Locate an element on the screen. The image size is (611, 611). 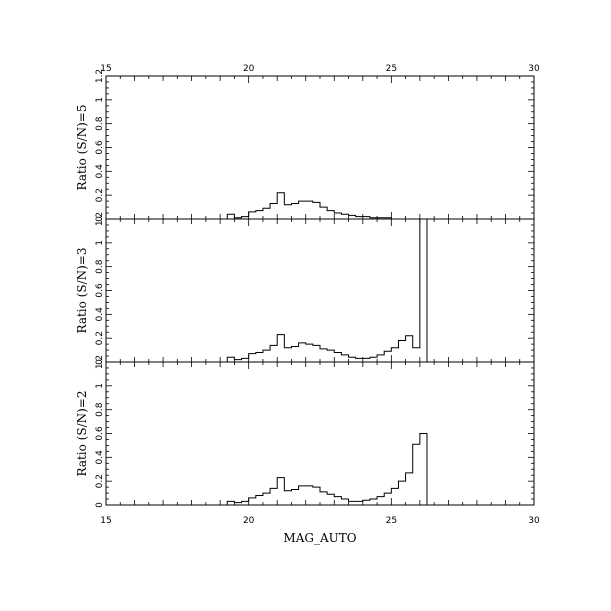
x-tick-label-top: 15 is located at coordinates (105, 69).